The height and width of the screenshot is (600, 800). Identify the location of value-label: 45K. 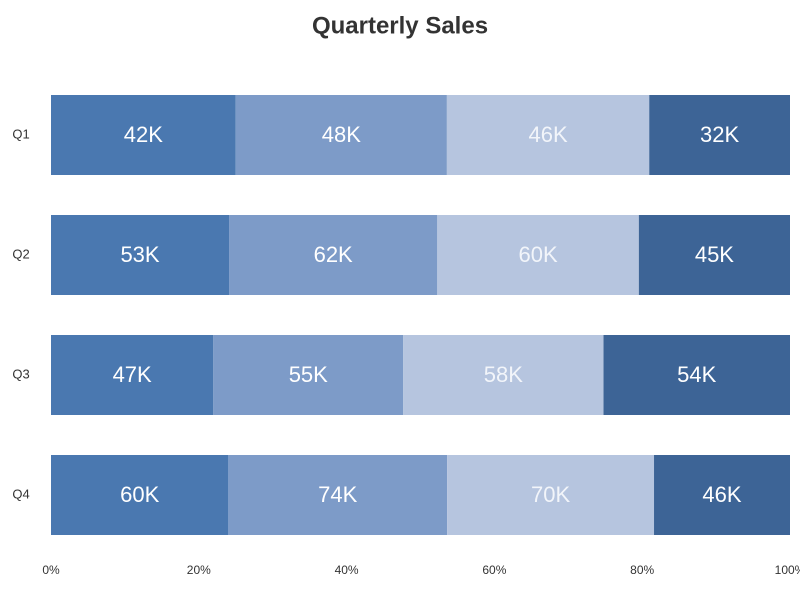
(714, 254).